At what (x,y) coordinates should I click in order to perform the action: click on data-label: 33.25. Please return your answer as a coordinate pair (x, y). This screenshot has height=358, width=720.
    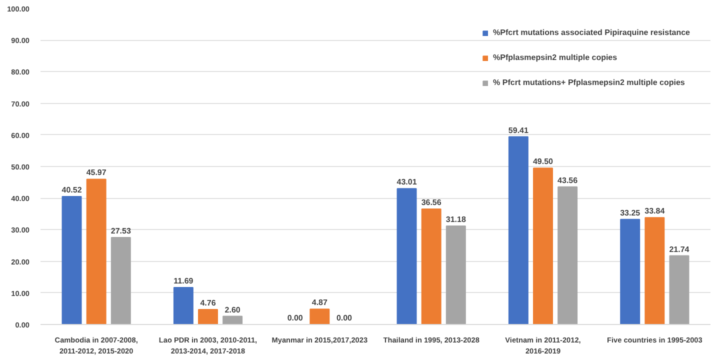
    Looking at the image, I should click on (630, 213).